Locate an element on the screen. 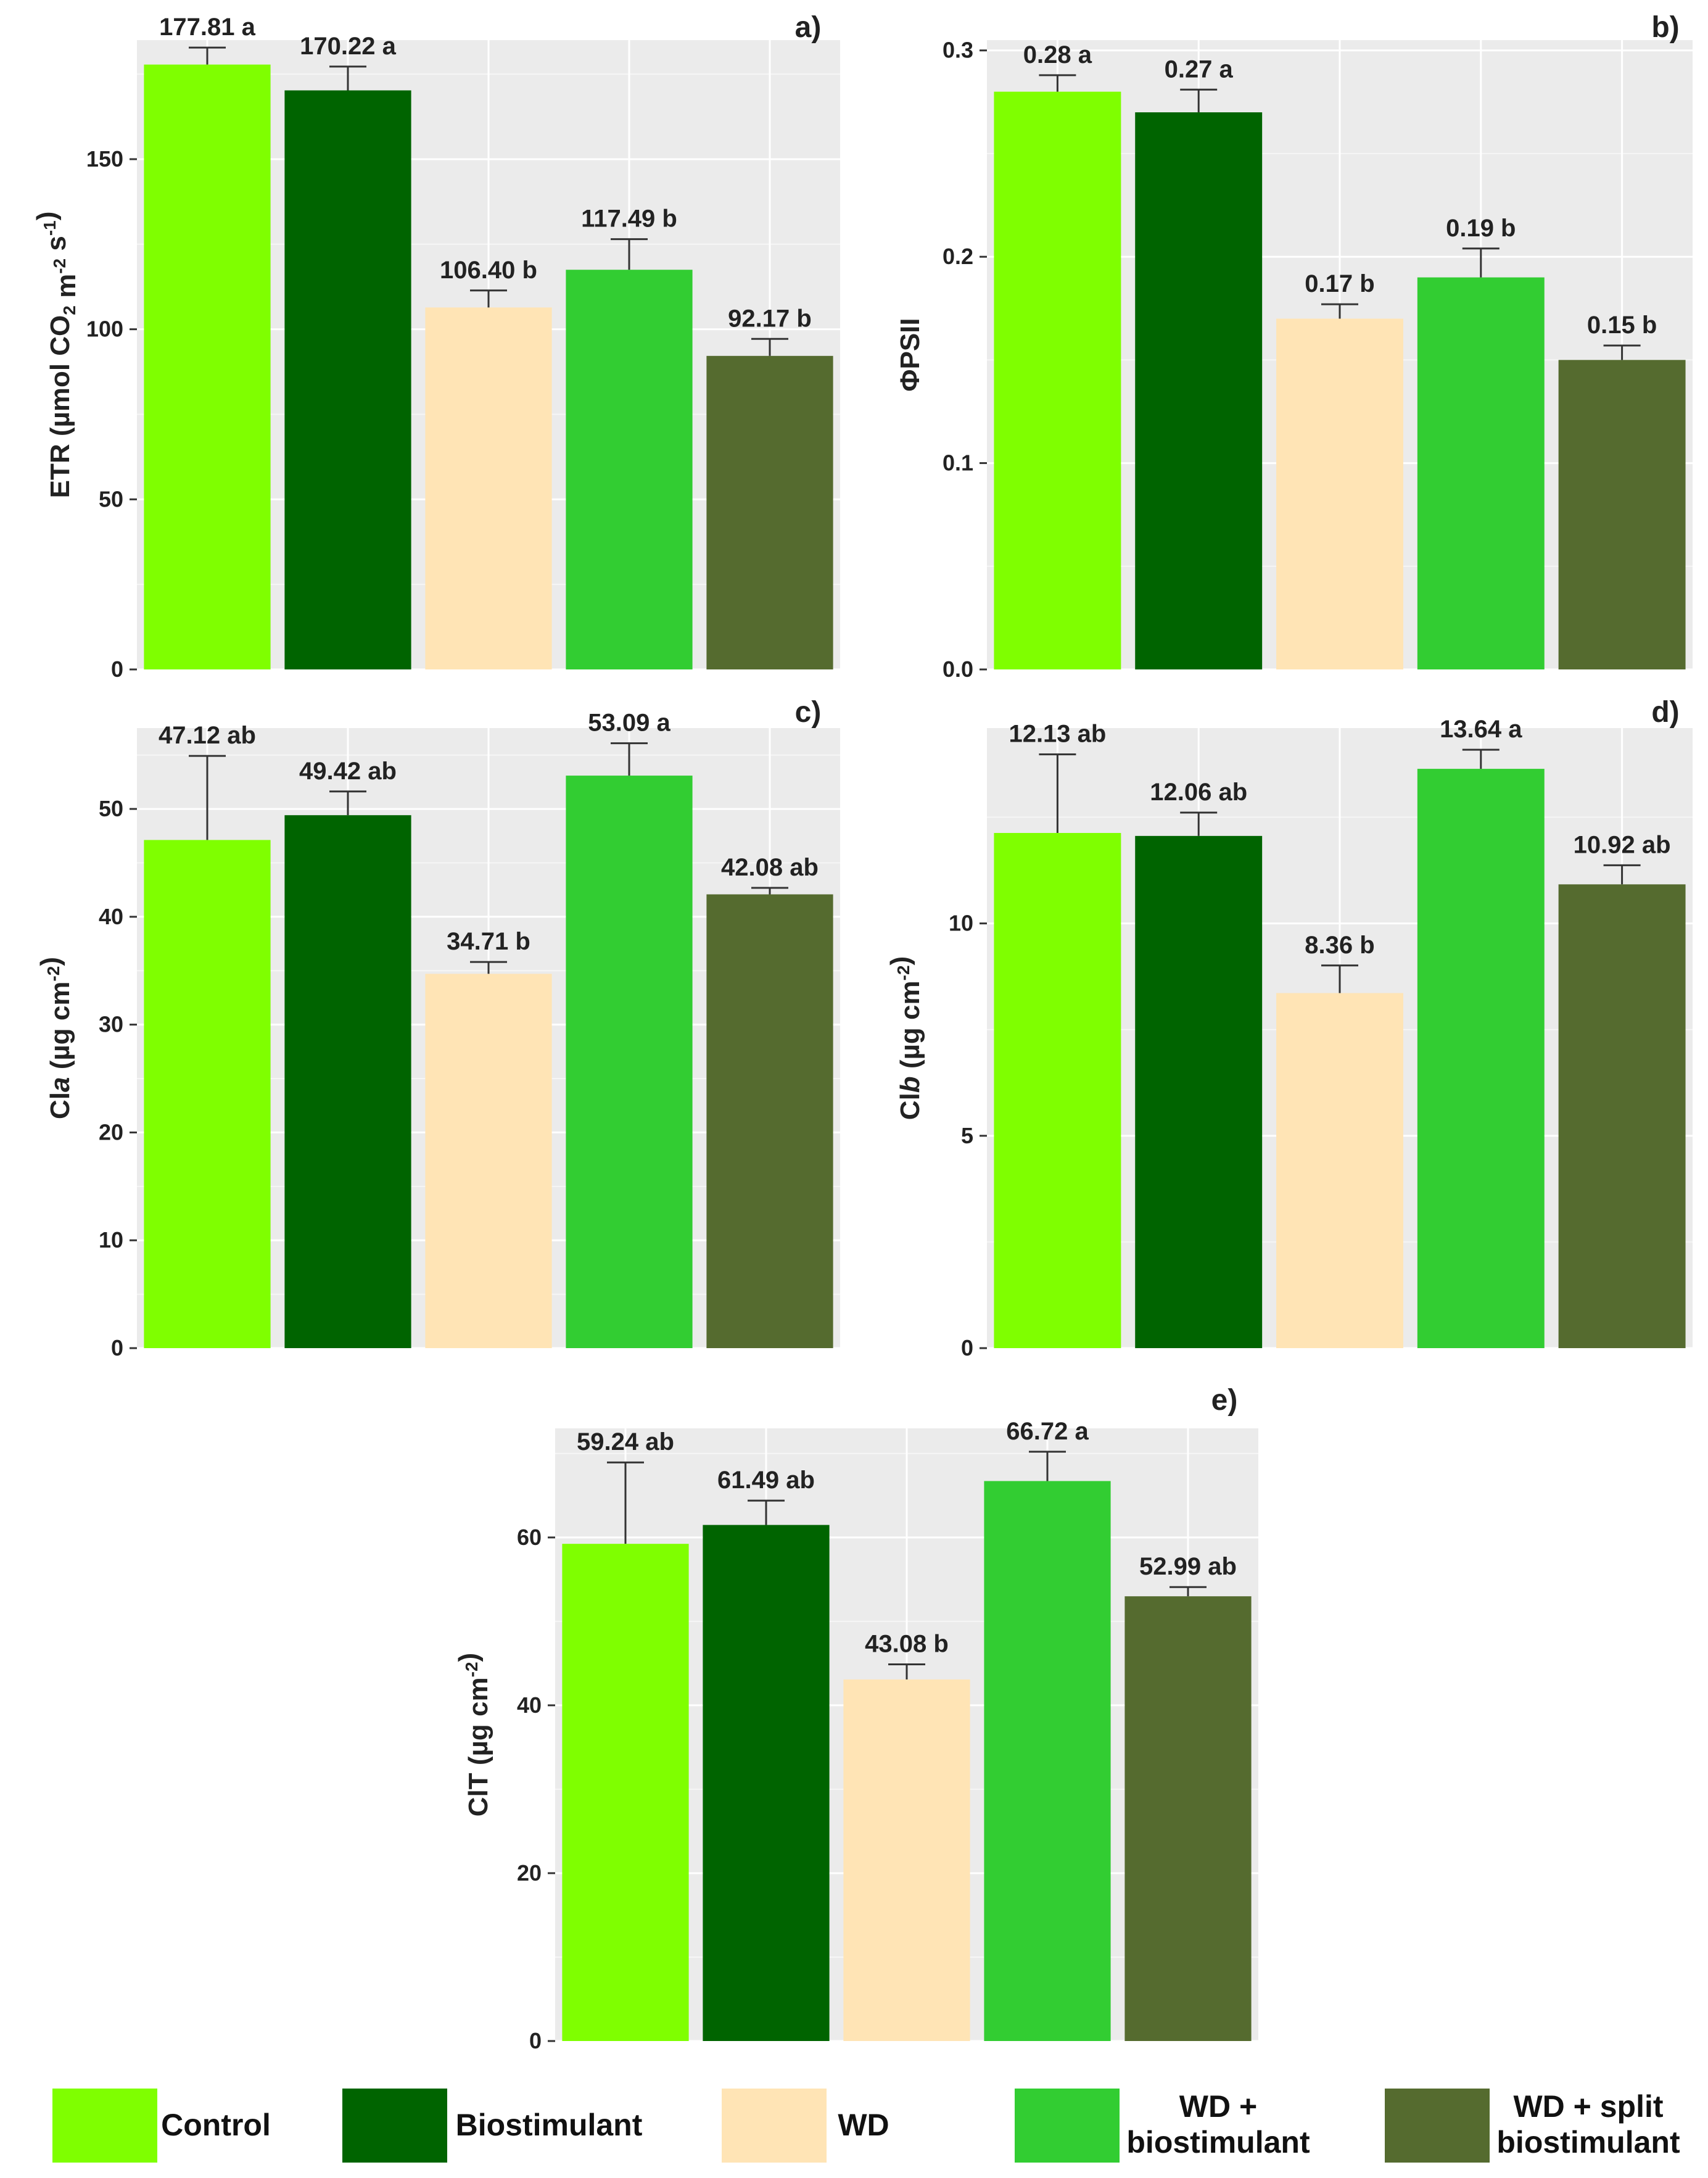 The image size is (1708, 2178). data-label: 0.15 b is located at coordinates (1622, 325).